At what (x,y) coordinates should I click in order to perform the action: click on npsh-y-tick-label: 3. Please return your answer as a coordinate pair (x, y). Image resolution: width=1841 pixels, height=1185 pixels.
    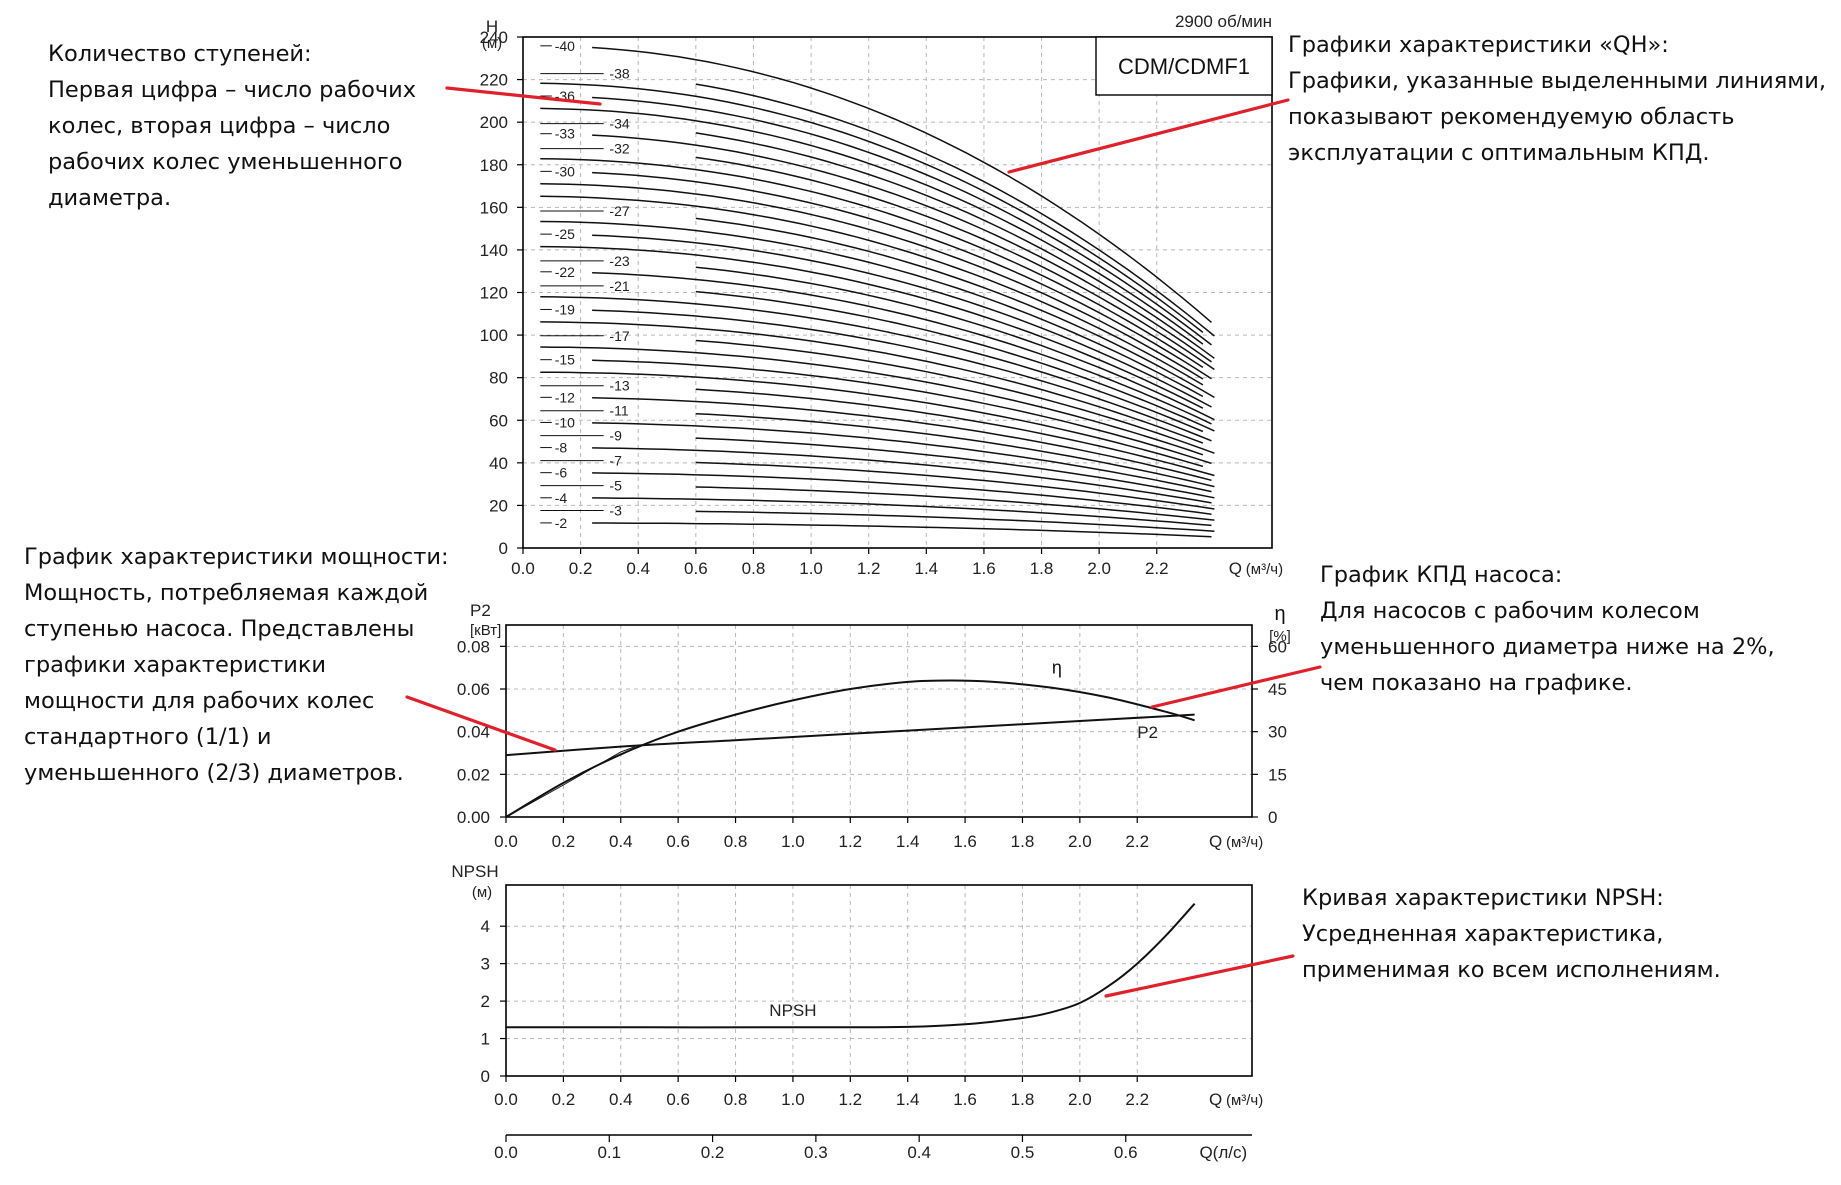
    Looking at the image, I should click on (485, 964).